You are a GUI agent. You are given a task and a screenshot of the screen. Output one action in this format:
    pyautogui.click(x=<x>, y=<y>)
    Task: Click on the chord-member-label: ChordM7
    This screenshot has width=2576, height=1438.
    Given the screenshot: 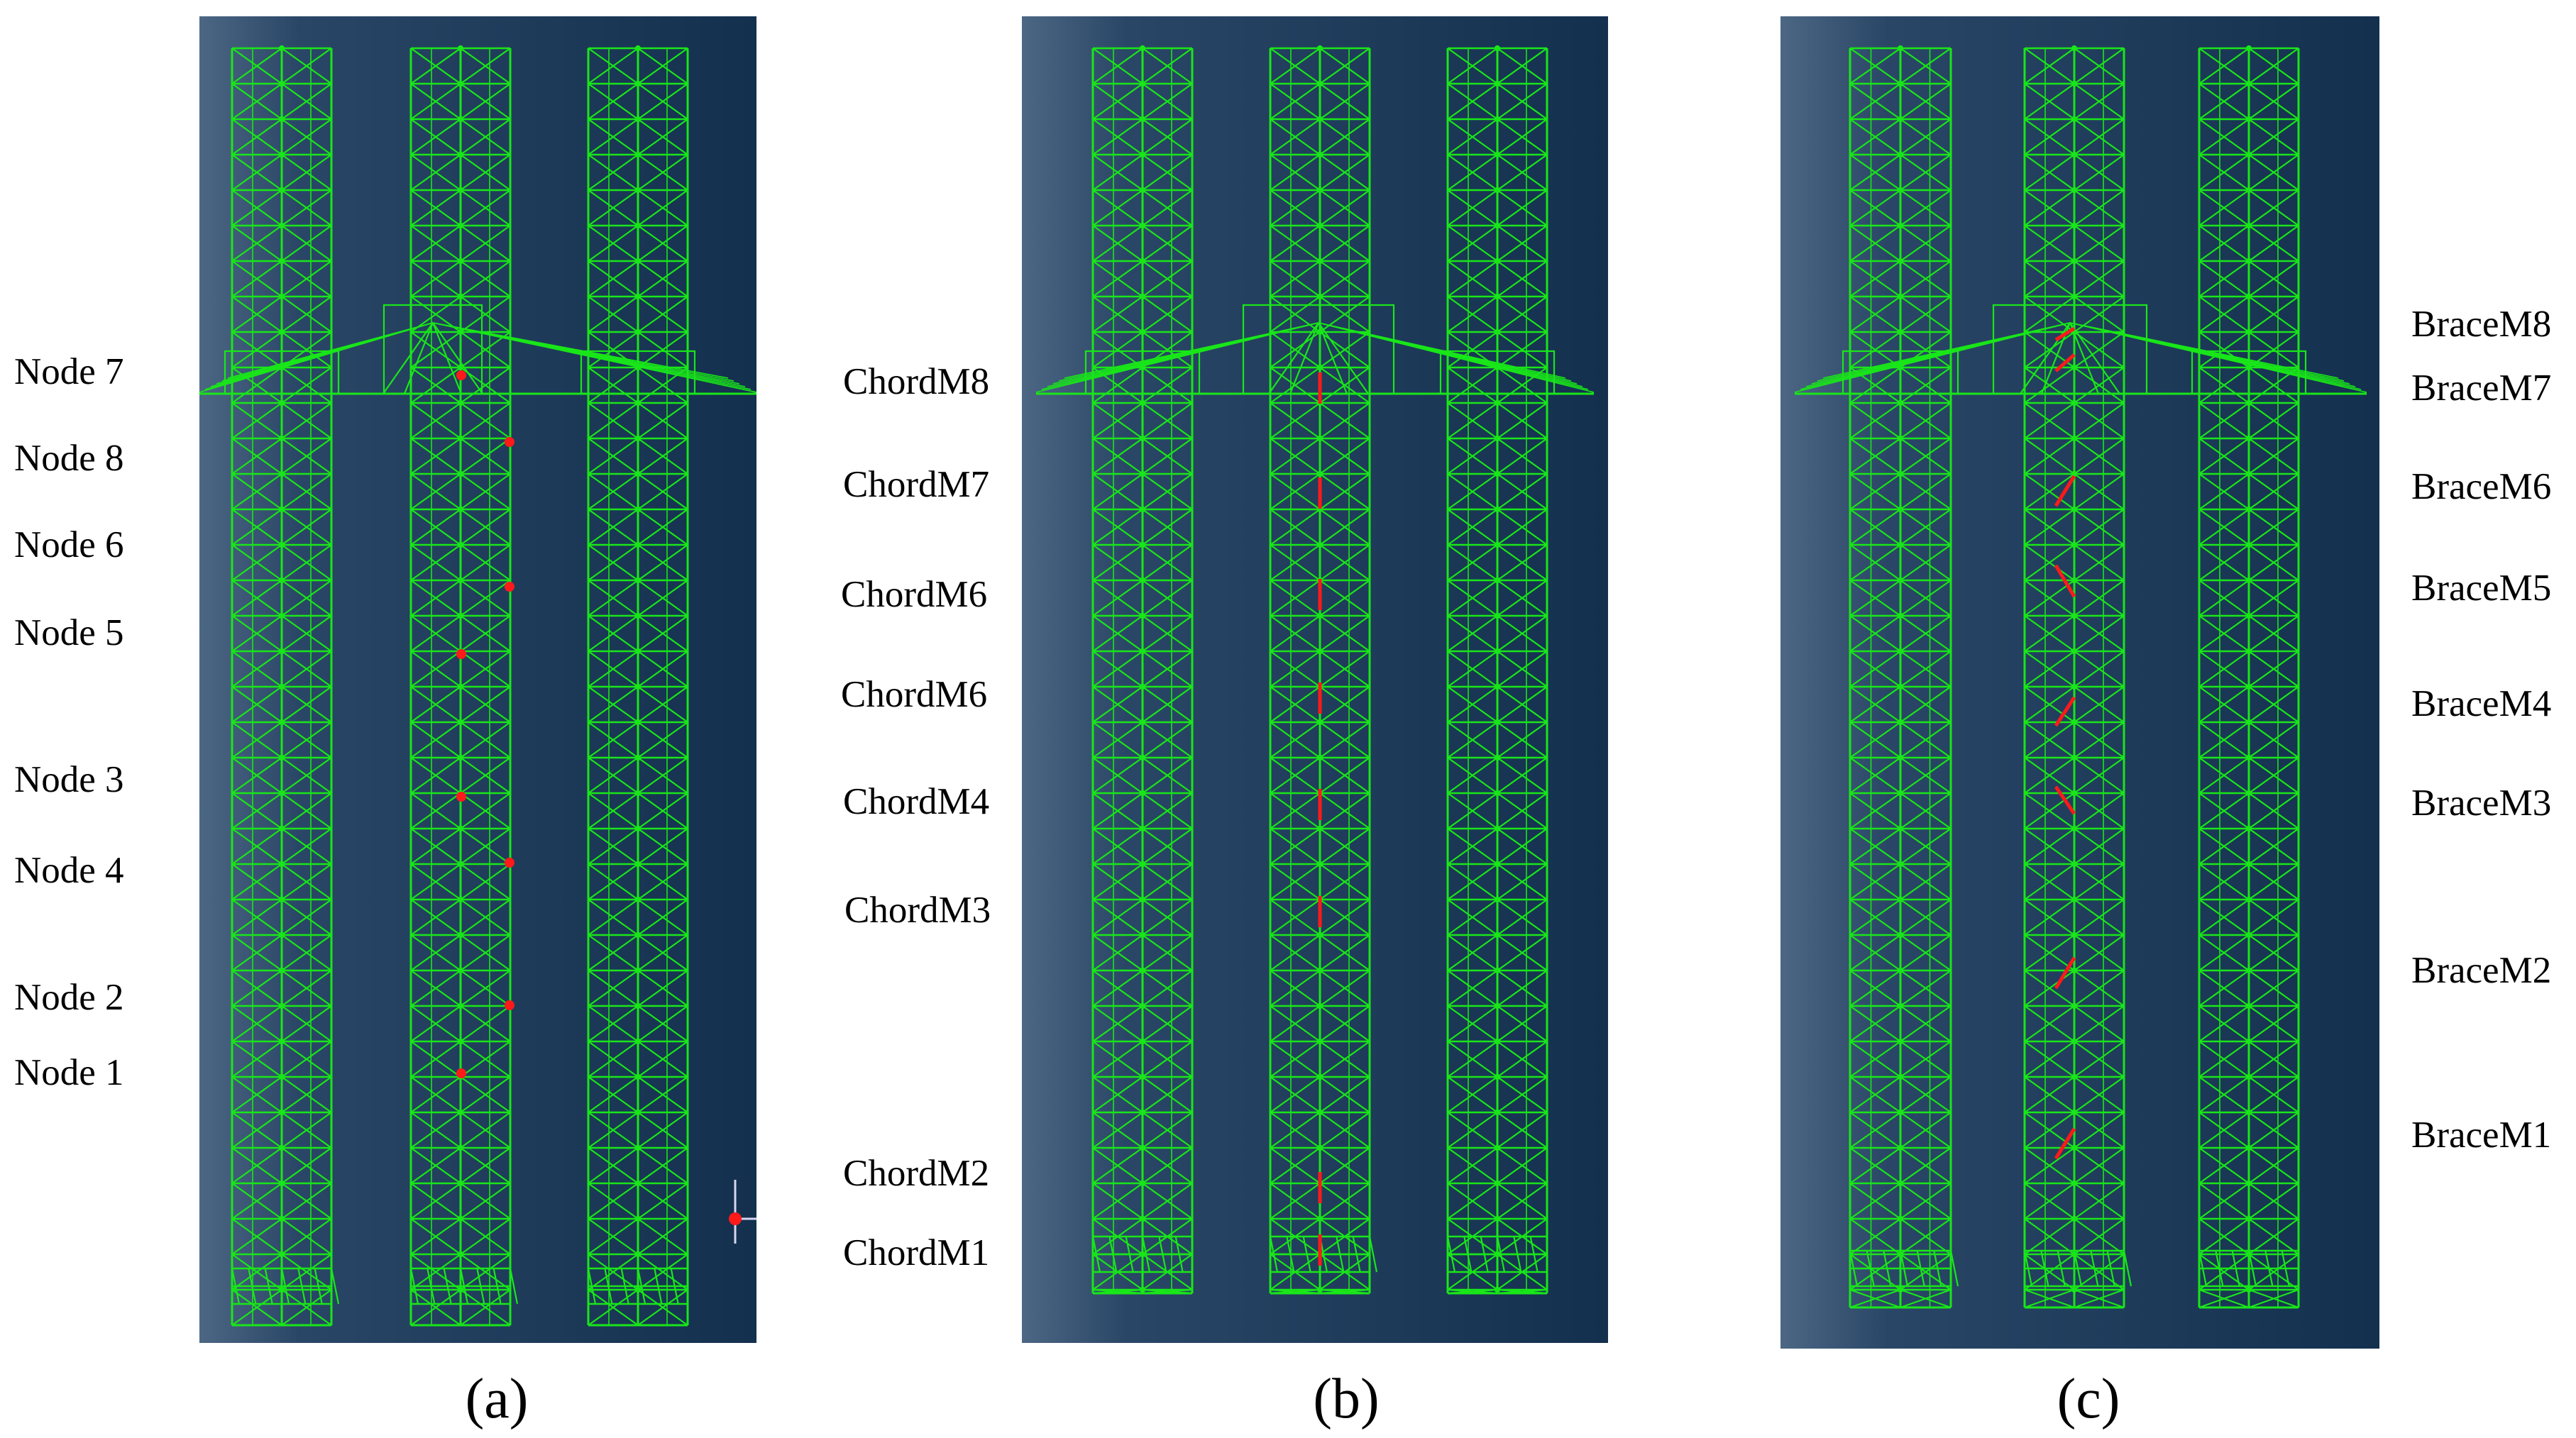 What is the action you would take?
    pyautogui.click(x=916, y=484)
    